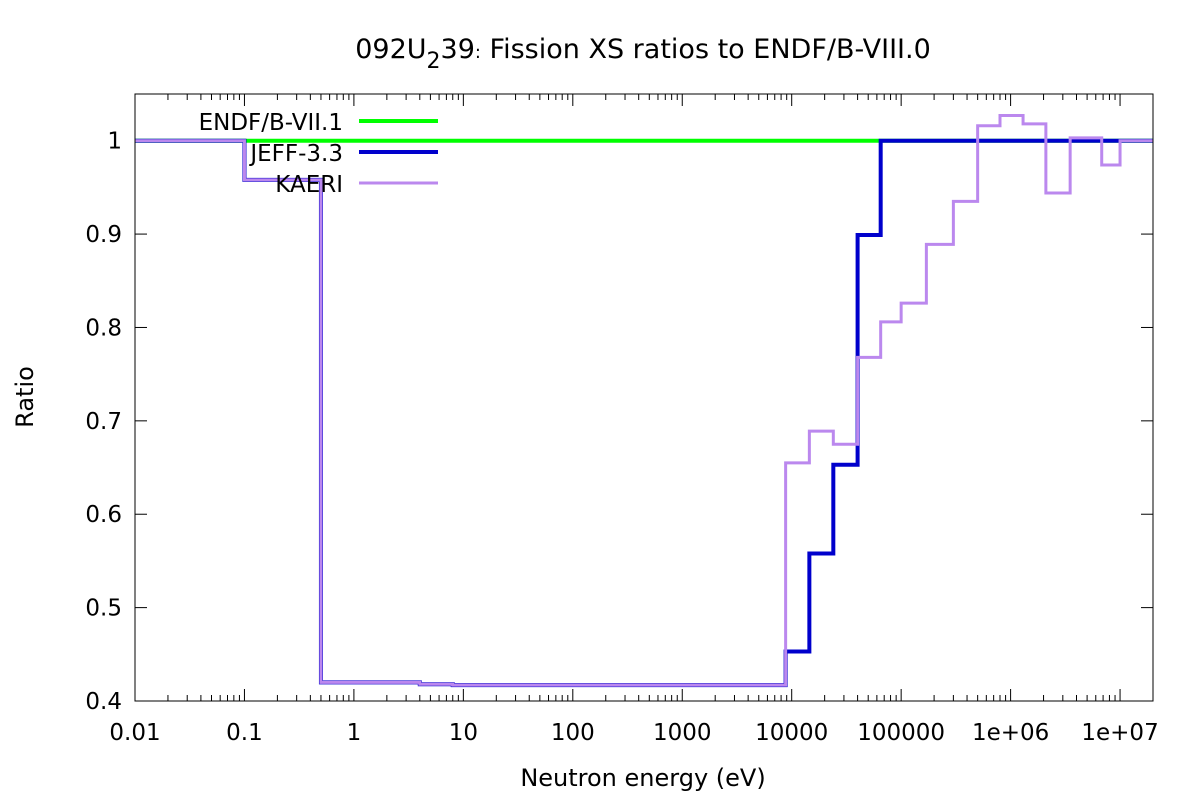  What do you see at coordinates (463, 733) in the screenshot?
I see `x-tick-label: 10` at bounding box center [463, 733].